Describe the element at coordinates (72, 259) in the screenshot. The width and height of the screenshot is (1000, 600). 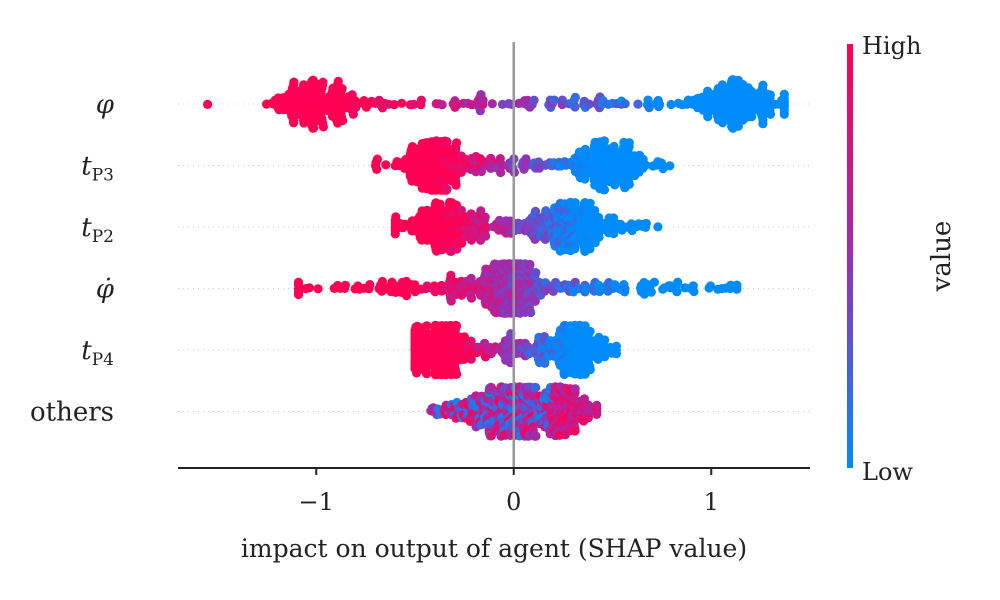
I see `feature-labels: φ tP3 tP2 φ̇ tP4 others` at that location.